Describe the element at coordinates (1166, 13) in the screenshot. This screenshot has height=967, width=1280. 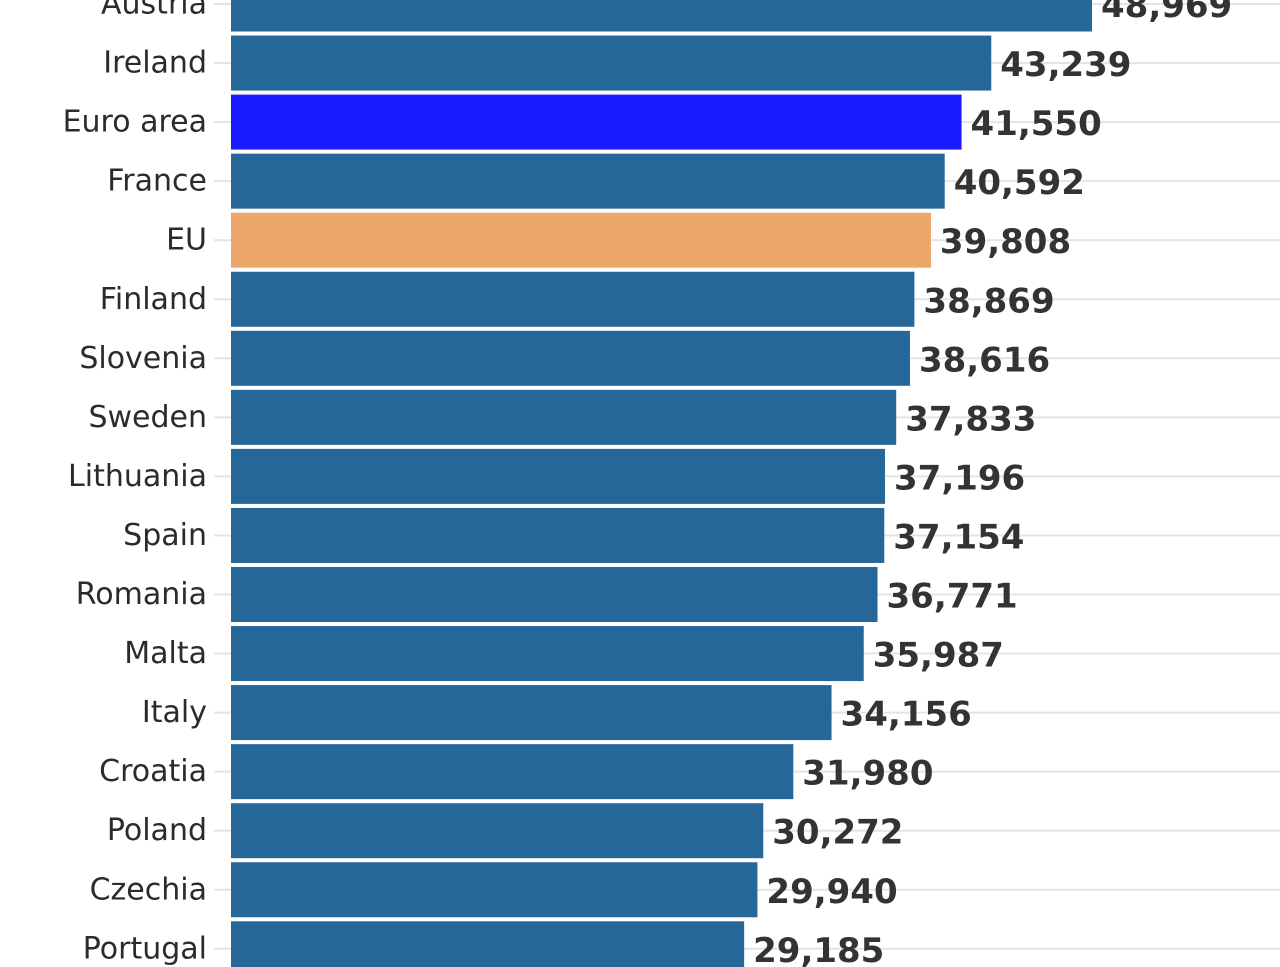
I see `value-label-austria: 48,969` at that location.